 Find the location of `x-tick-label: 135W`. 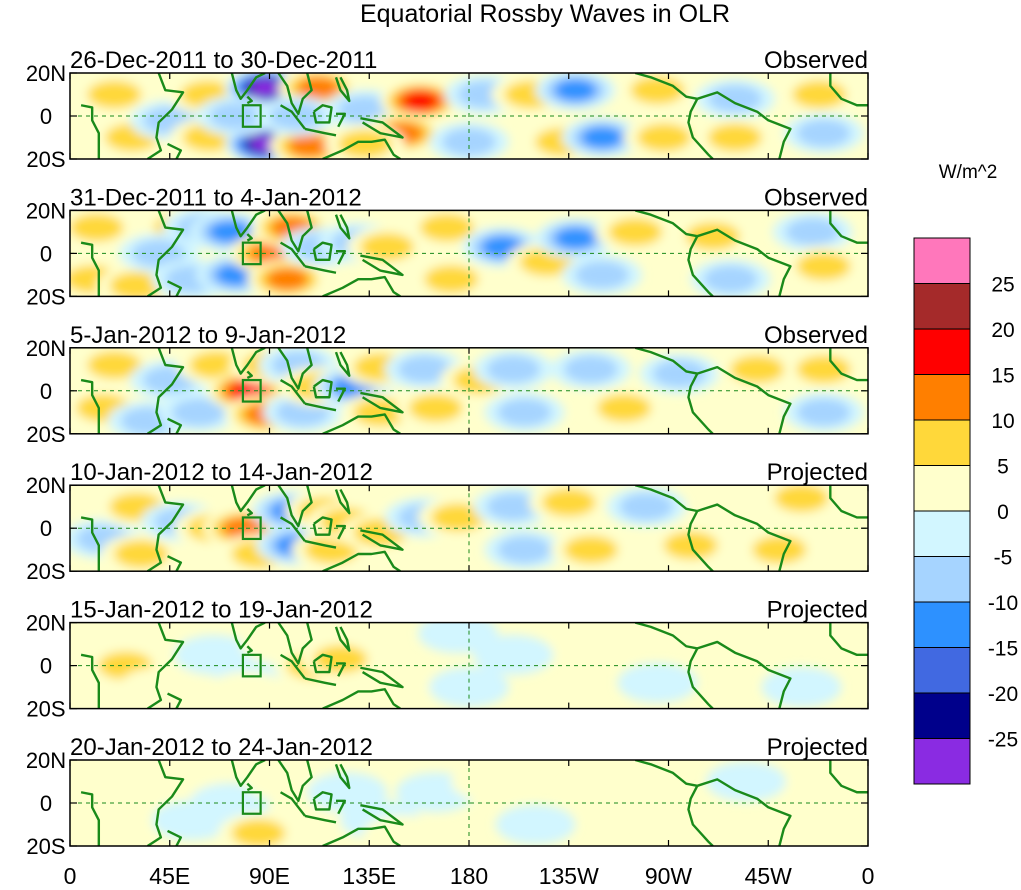

x-tick-label: 135W is located at coordinates (569, 876).